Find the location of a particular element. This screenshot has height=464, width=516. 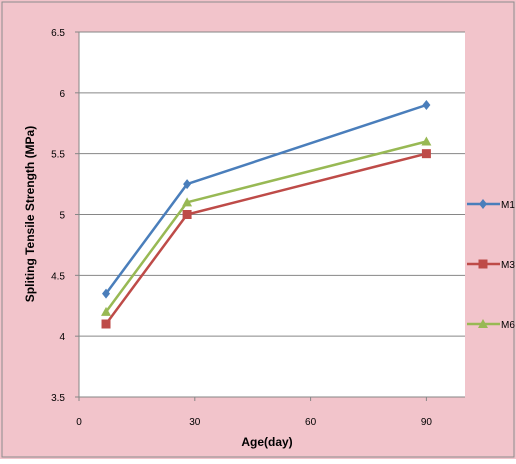

y-axis-title: Spliting Tensile Strength (MPa) is located at coordinates (30, 214).